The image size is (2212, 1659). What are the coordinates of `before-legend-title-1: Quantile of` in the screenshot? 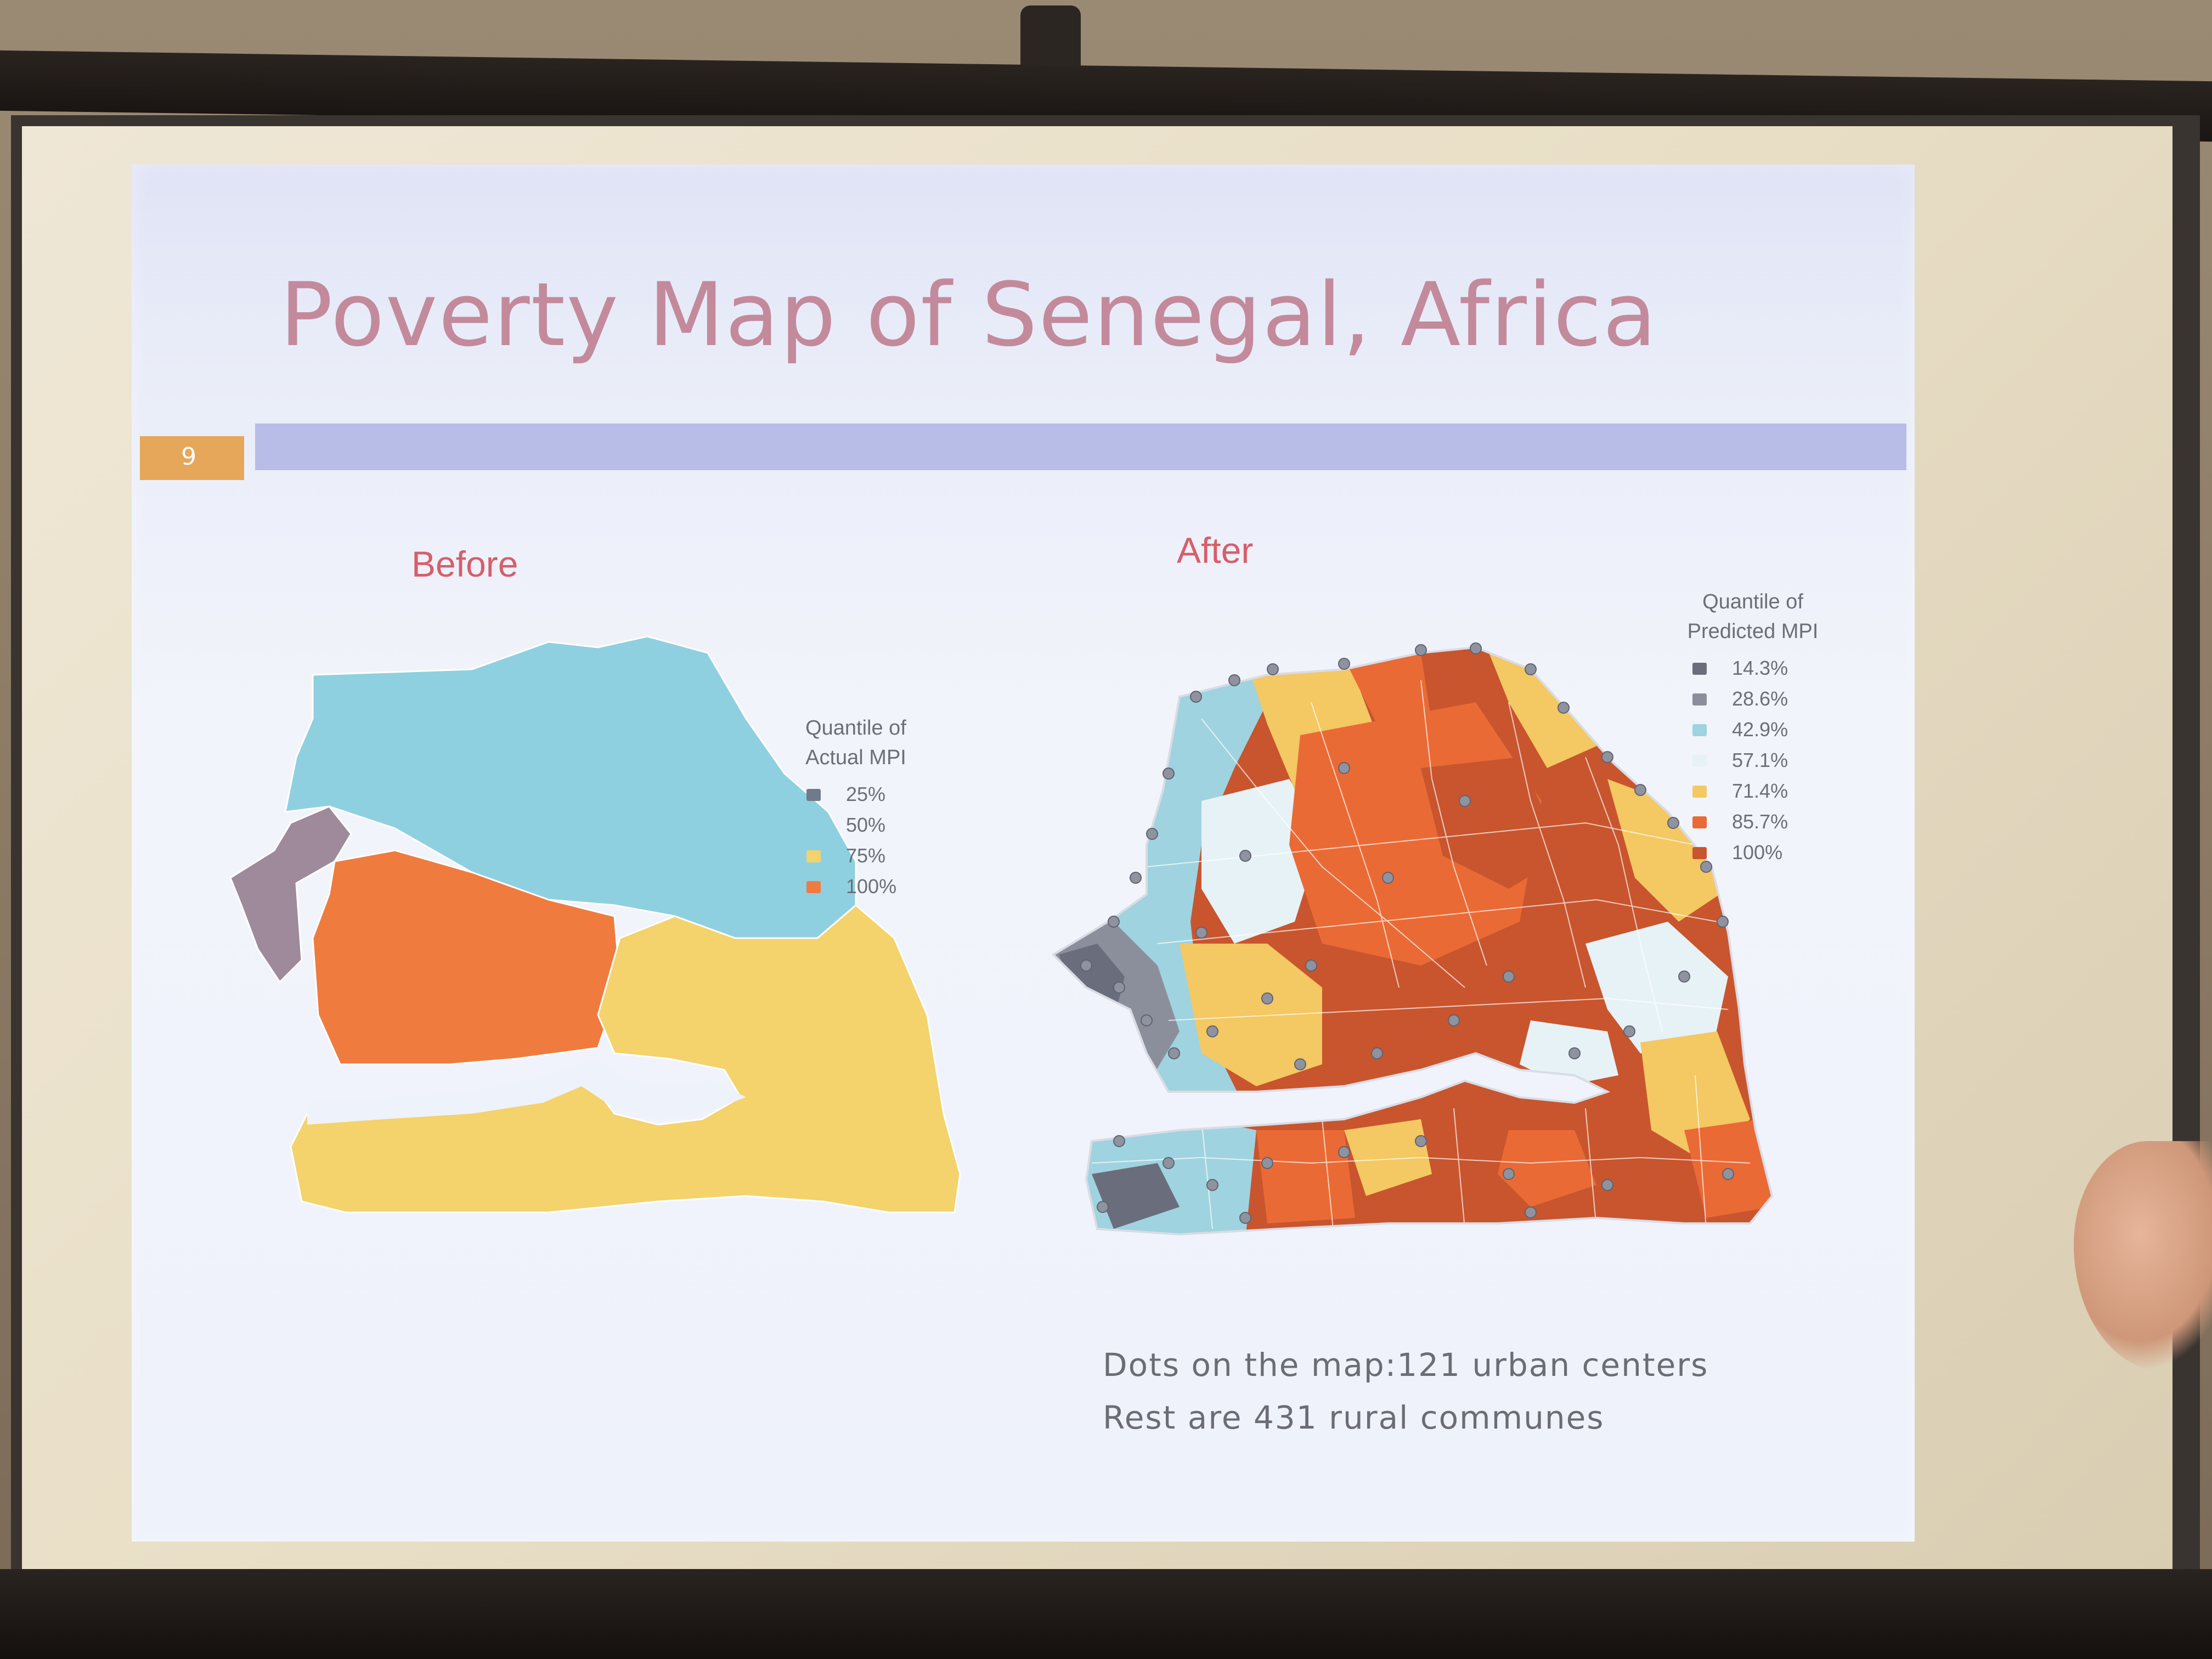 It's located at (856, 728).